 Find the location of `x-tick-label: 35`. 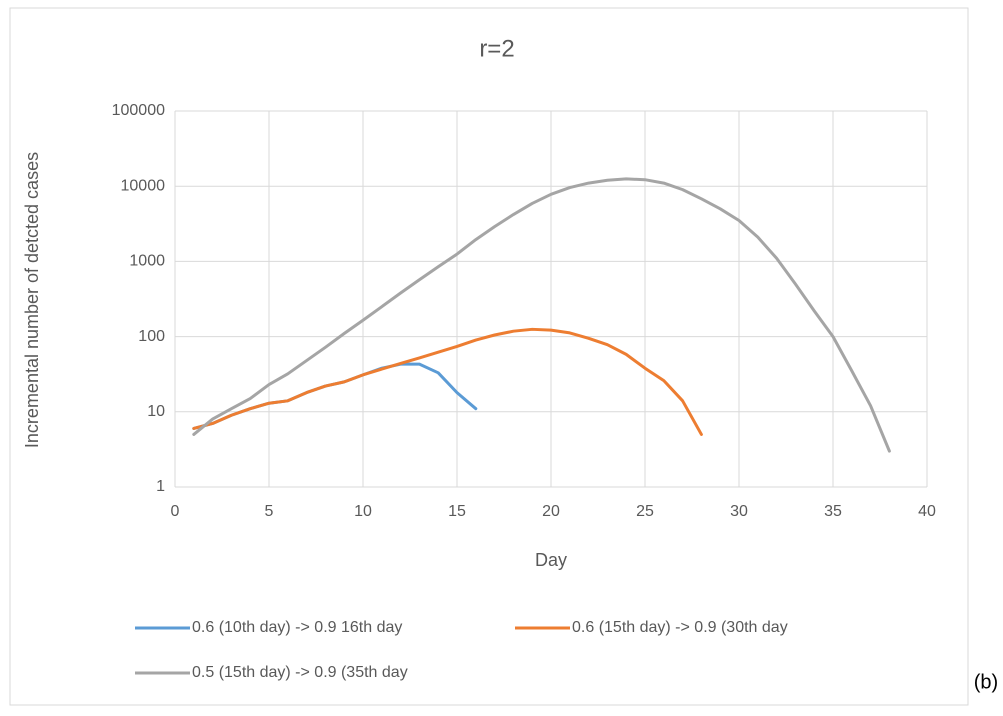

x-tick-label: 35 is located at coordinates (833, 511).